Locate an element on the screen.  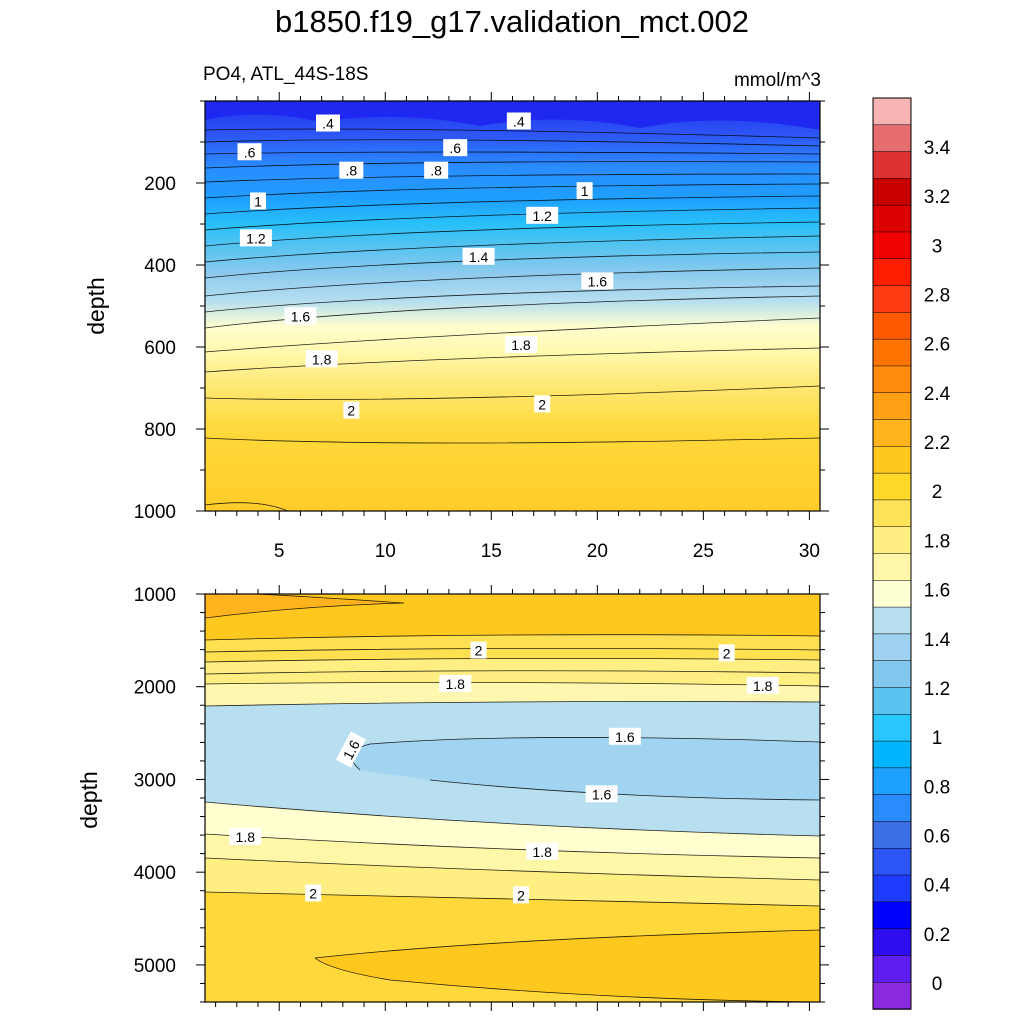
contour-label: 1 is located at coordinates (584, 191).